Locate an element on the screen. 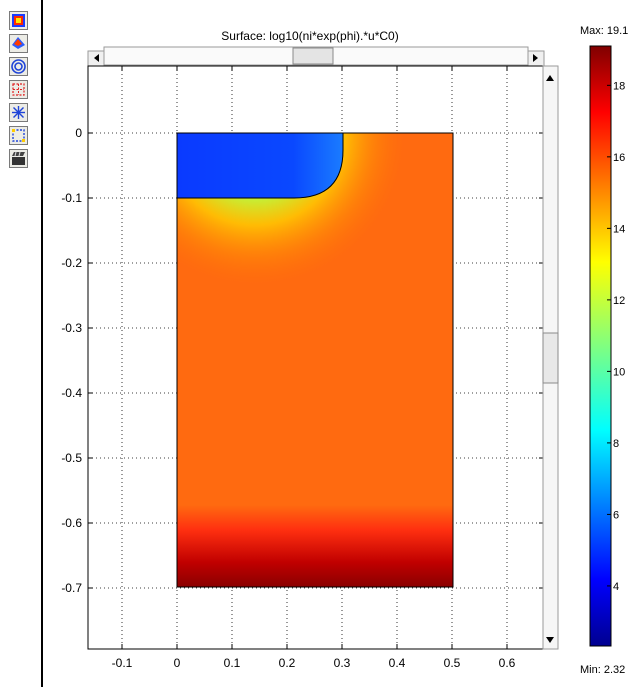  x-tick-label: 0 is located at coordinates (177, 663).